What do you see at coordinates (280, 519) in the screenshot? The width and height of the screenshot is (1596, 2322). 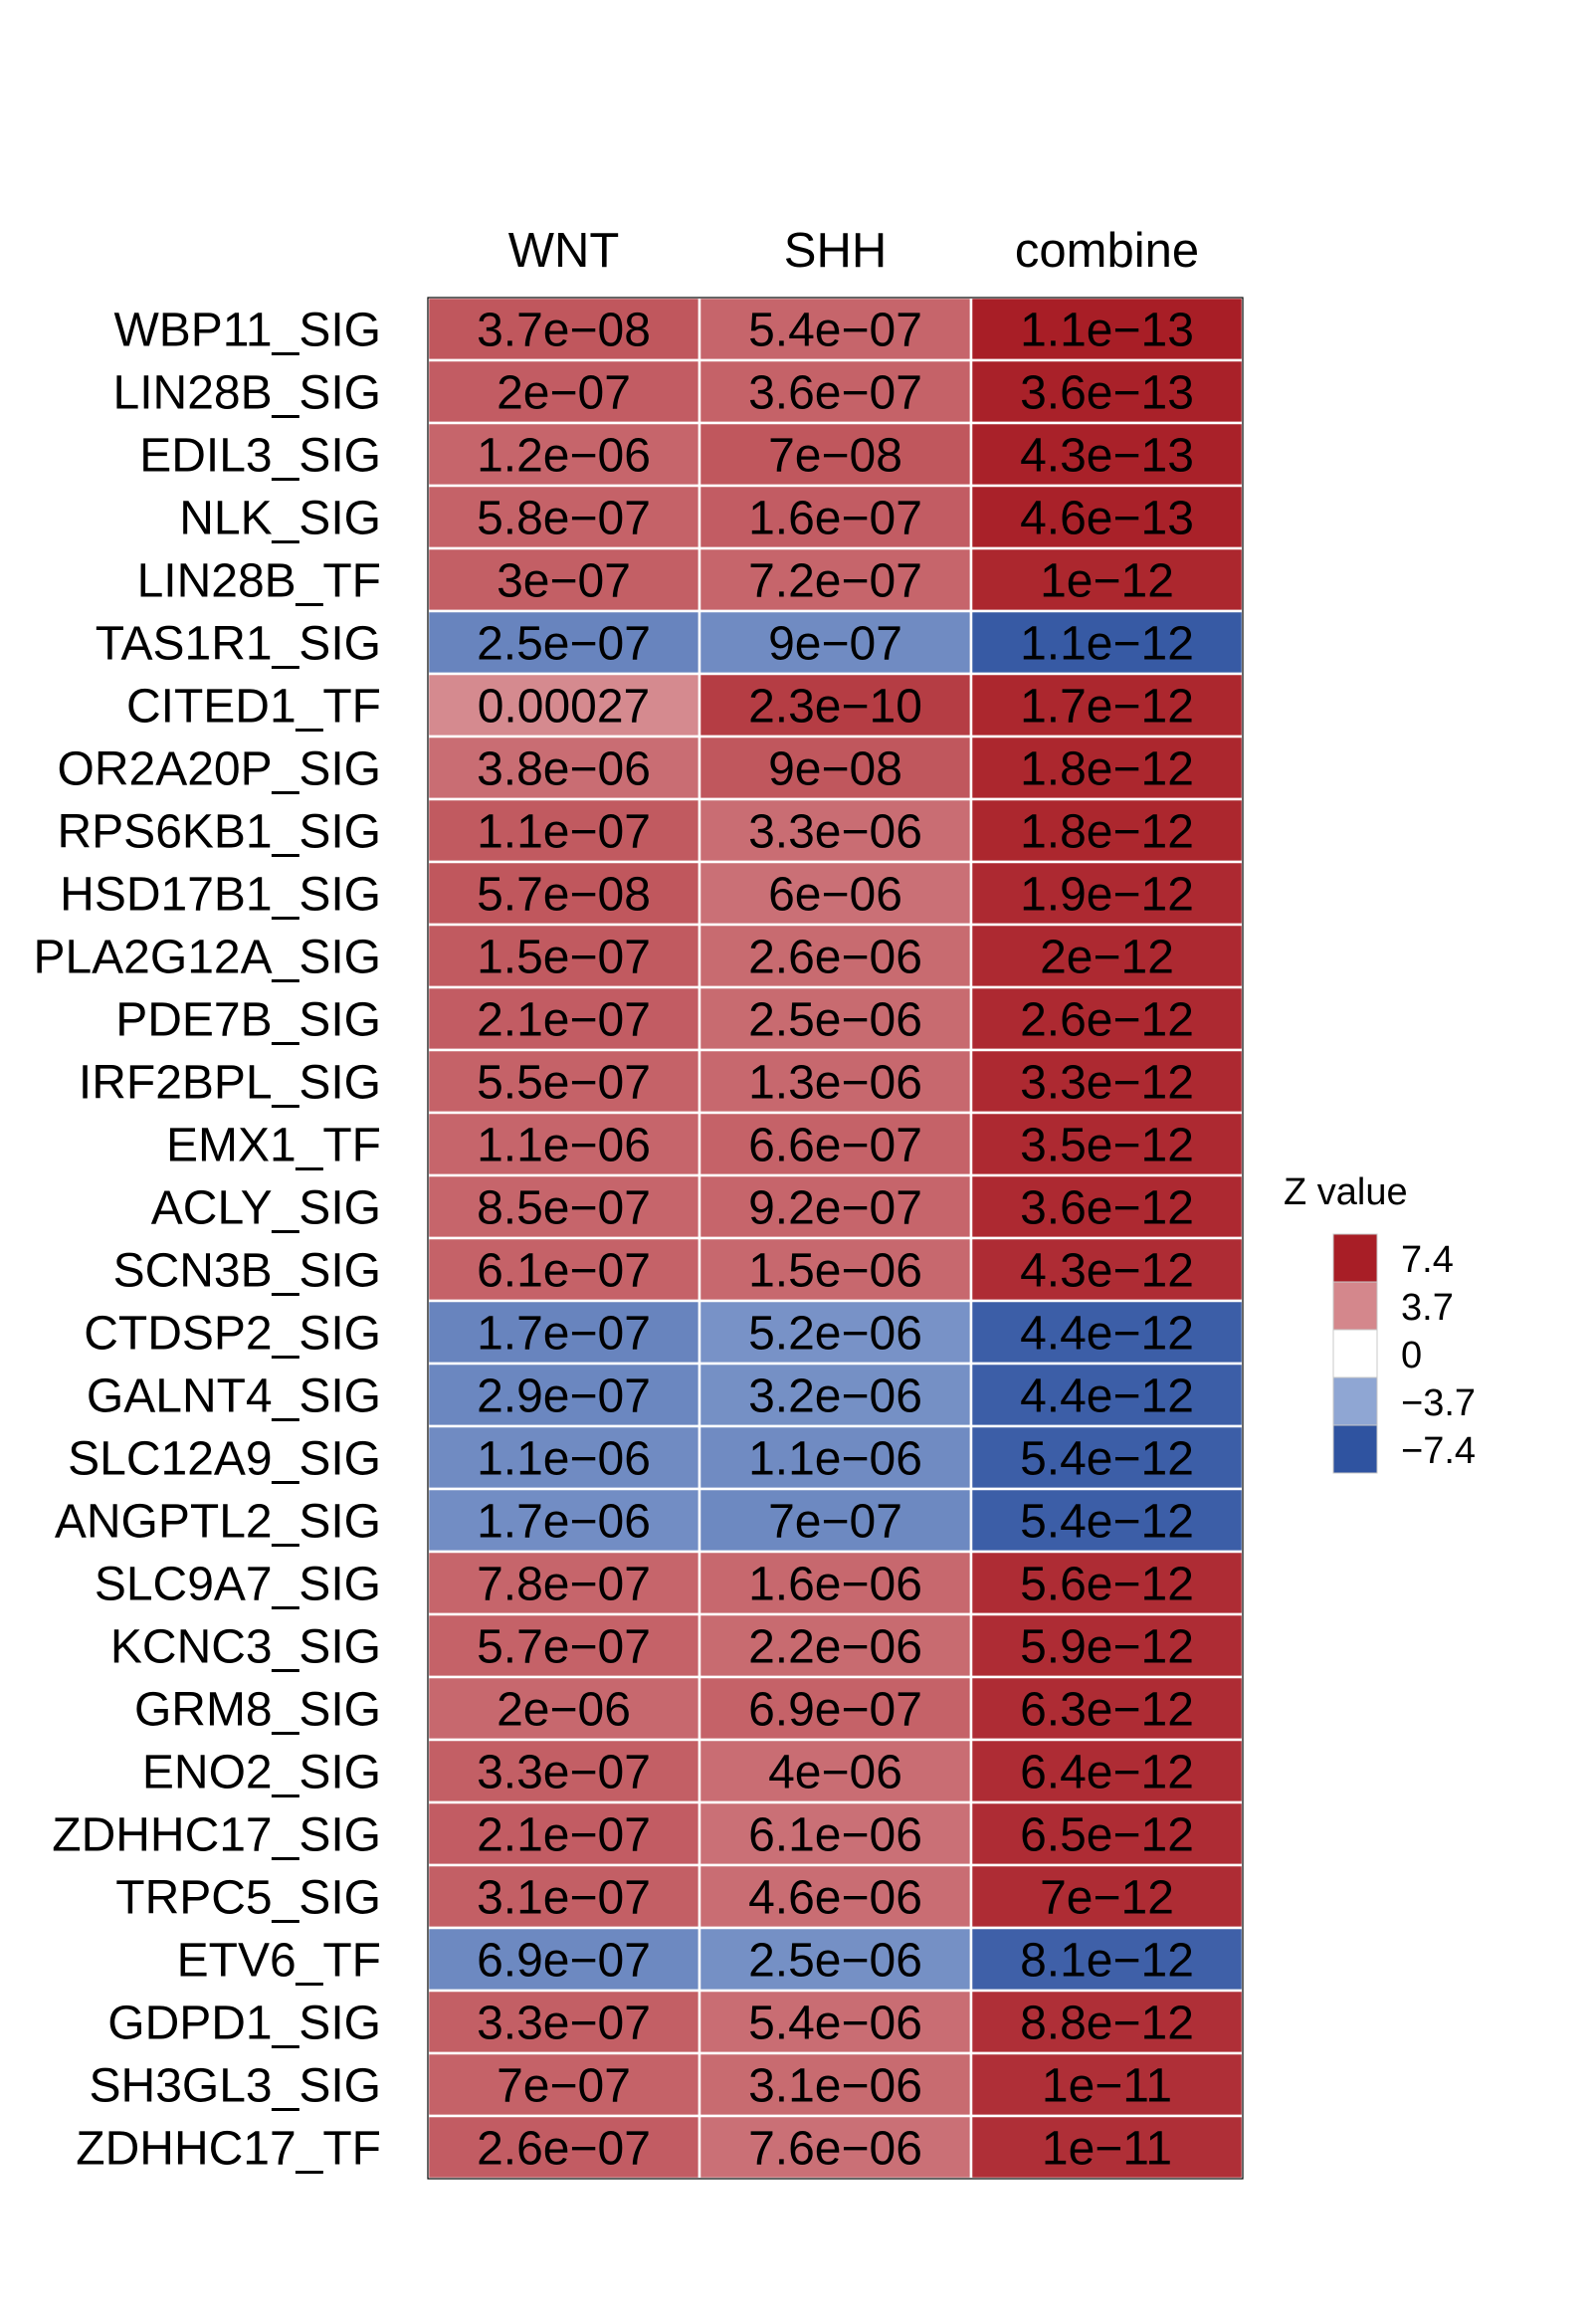 I see `row-label: NLK_SIG` at bounding box center [280, 519].